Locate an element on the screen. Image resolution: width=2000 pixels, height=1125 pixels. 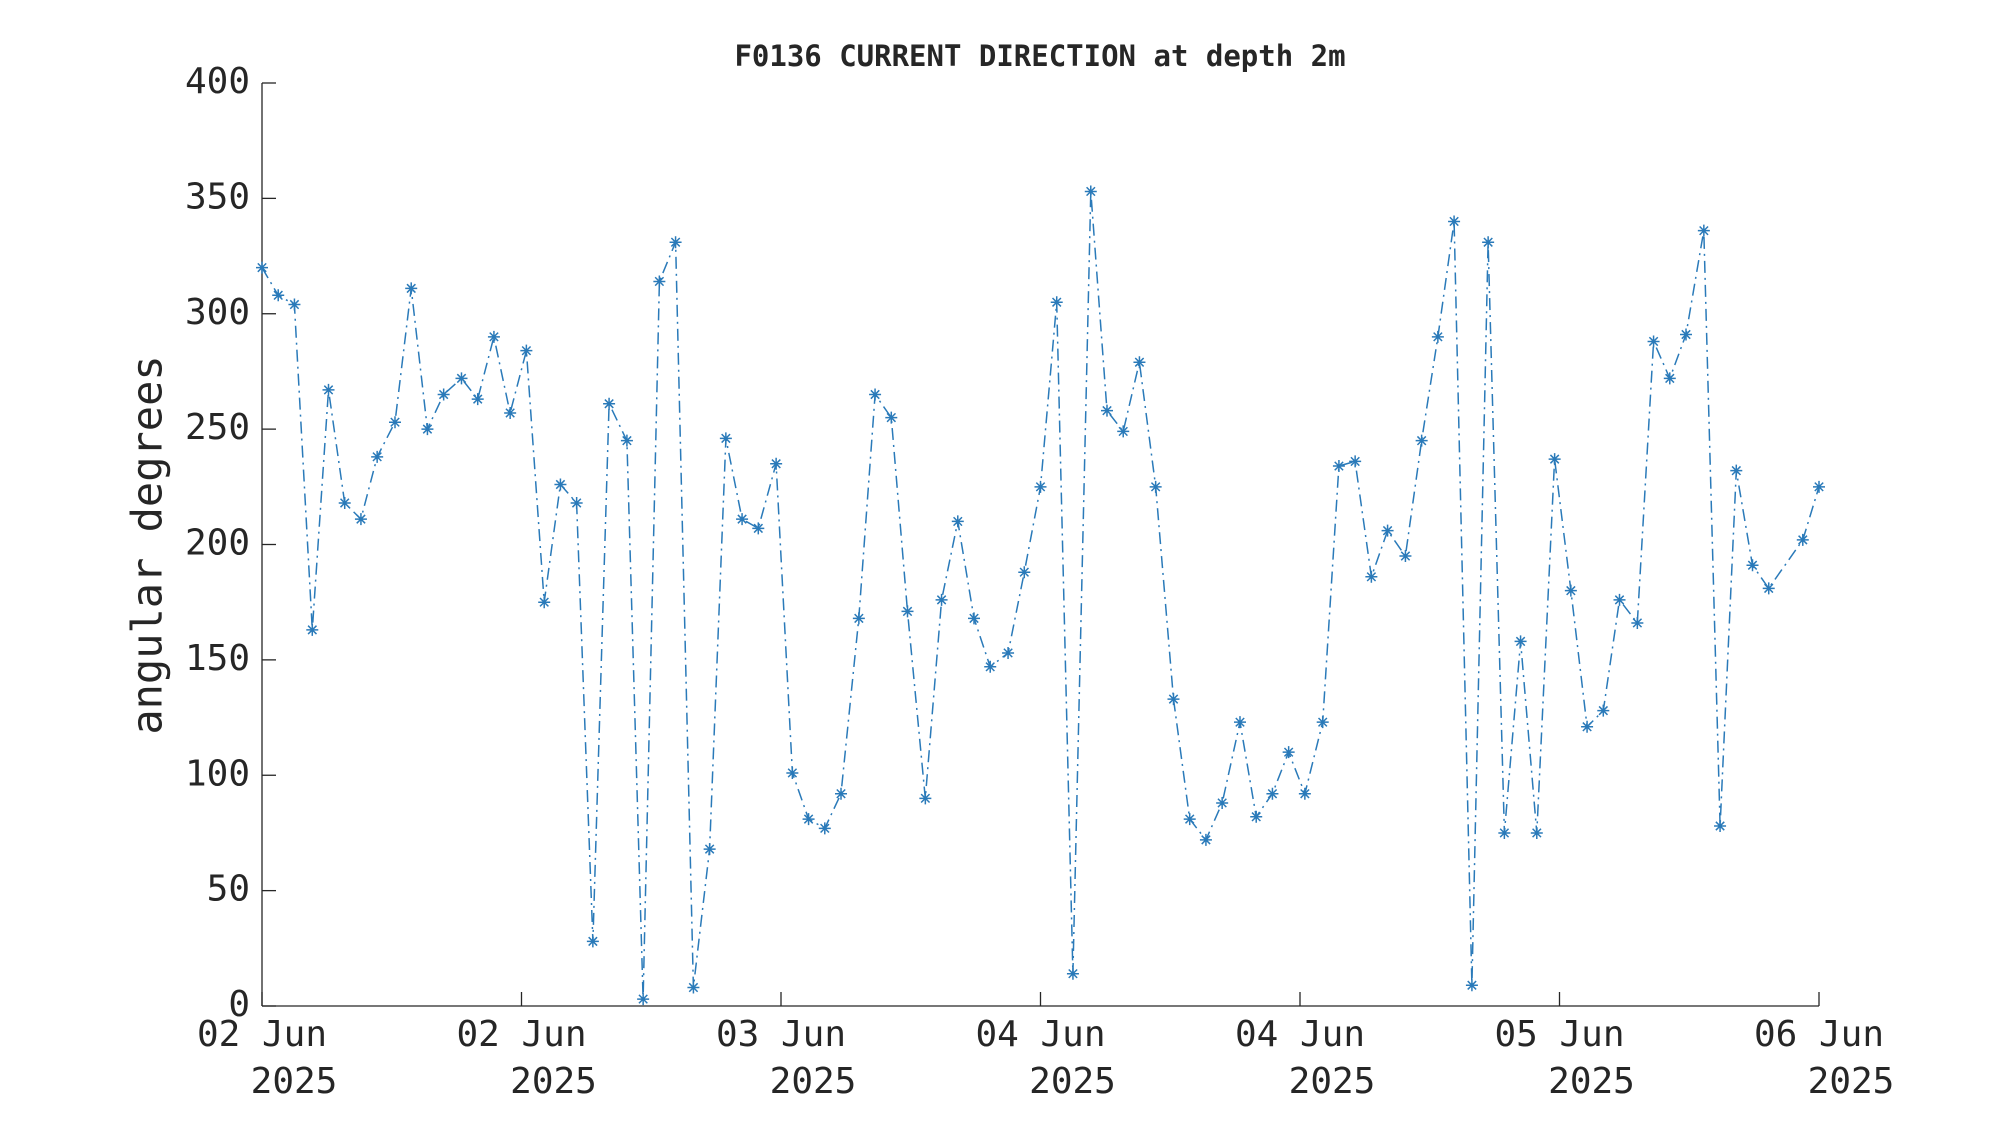
y-tick-label: 300 is located at coordinates (217, 312).